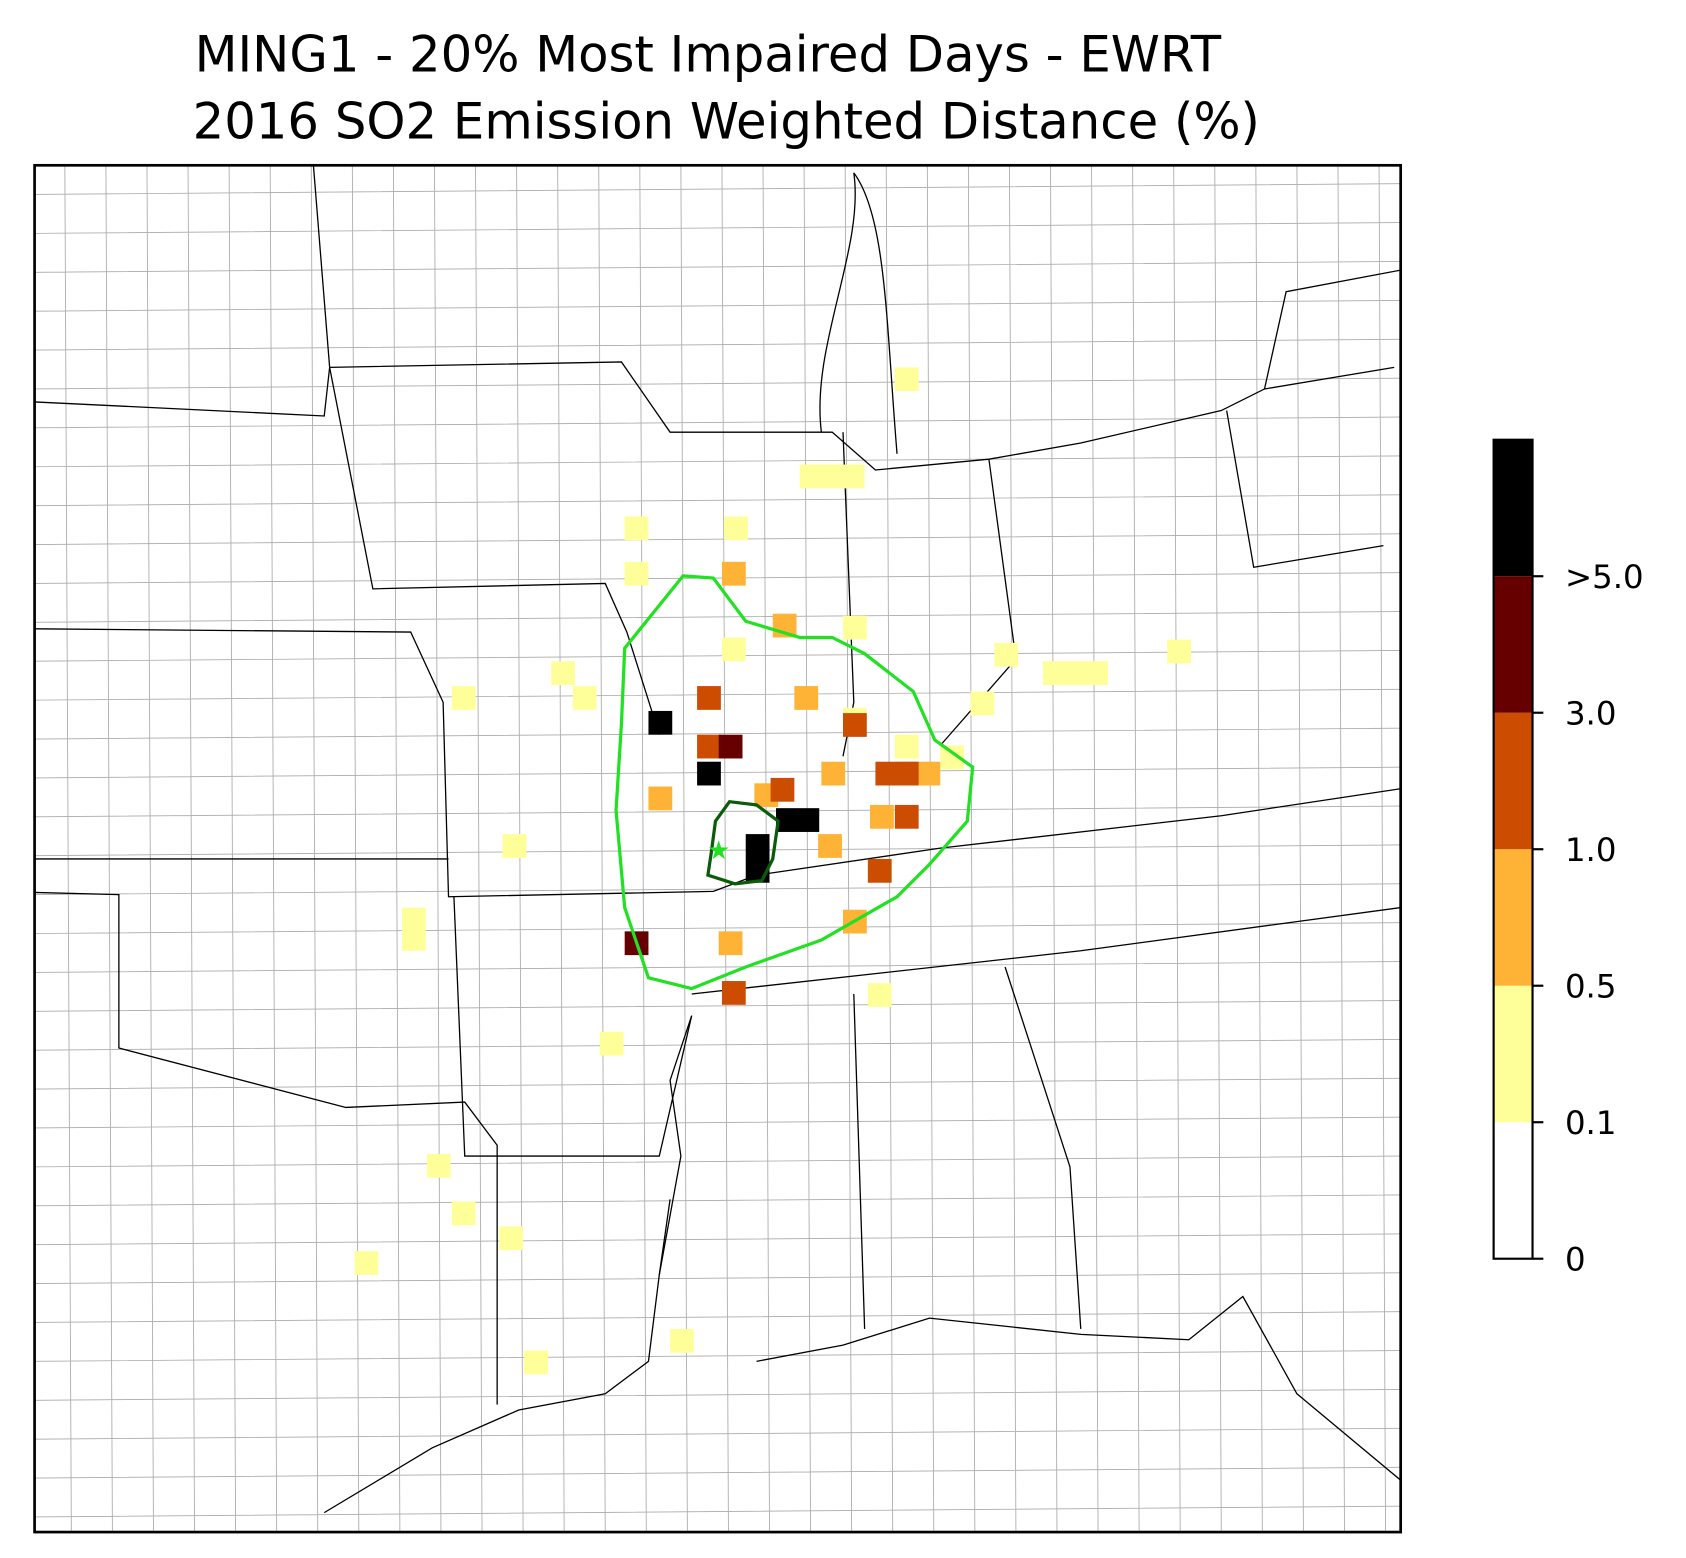 The image size is (1686, 1558). I want to click on contour-outer, so click(794, 782).